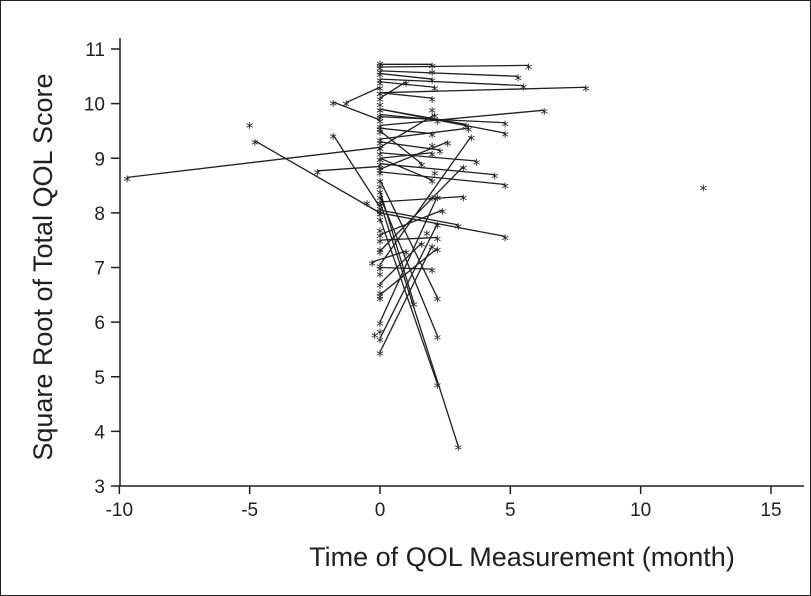  What do you see at coordinates (380, 510) in the screenshot?
I see `x-tick-label: 0` at bounding box center [380, 510].